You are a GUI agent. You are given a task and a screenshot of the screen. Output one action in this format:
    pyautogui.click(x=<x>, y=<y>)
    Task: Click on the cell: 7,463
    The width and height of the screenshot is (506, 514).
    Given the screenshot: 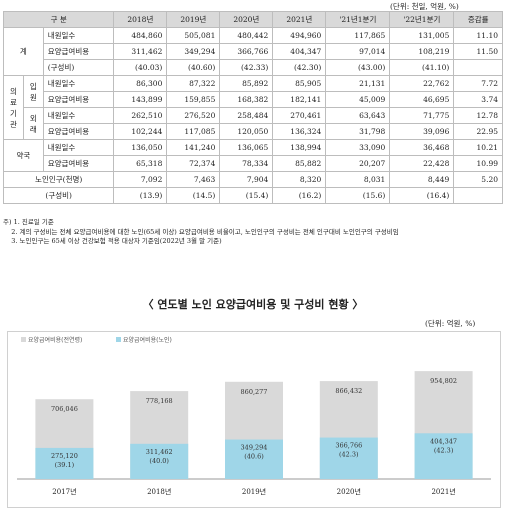 What is the action you would take?
    pyautogui.click(x=193, y=179)
    